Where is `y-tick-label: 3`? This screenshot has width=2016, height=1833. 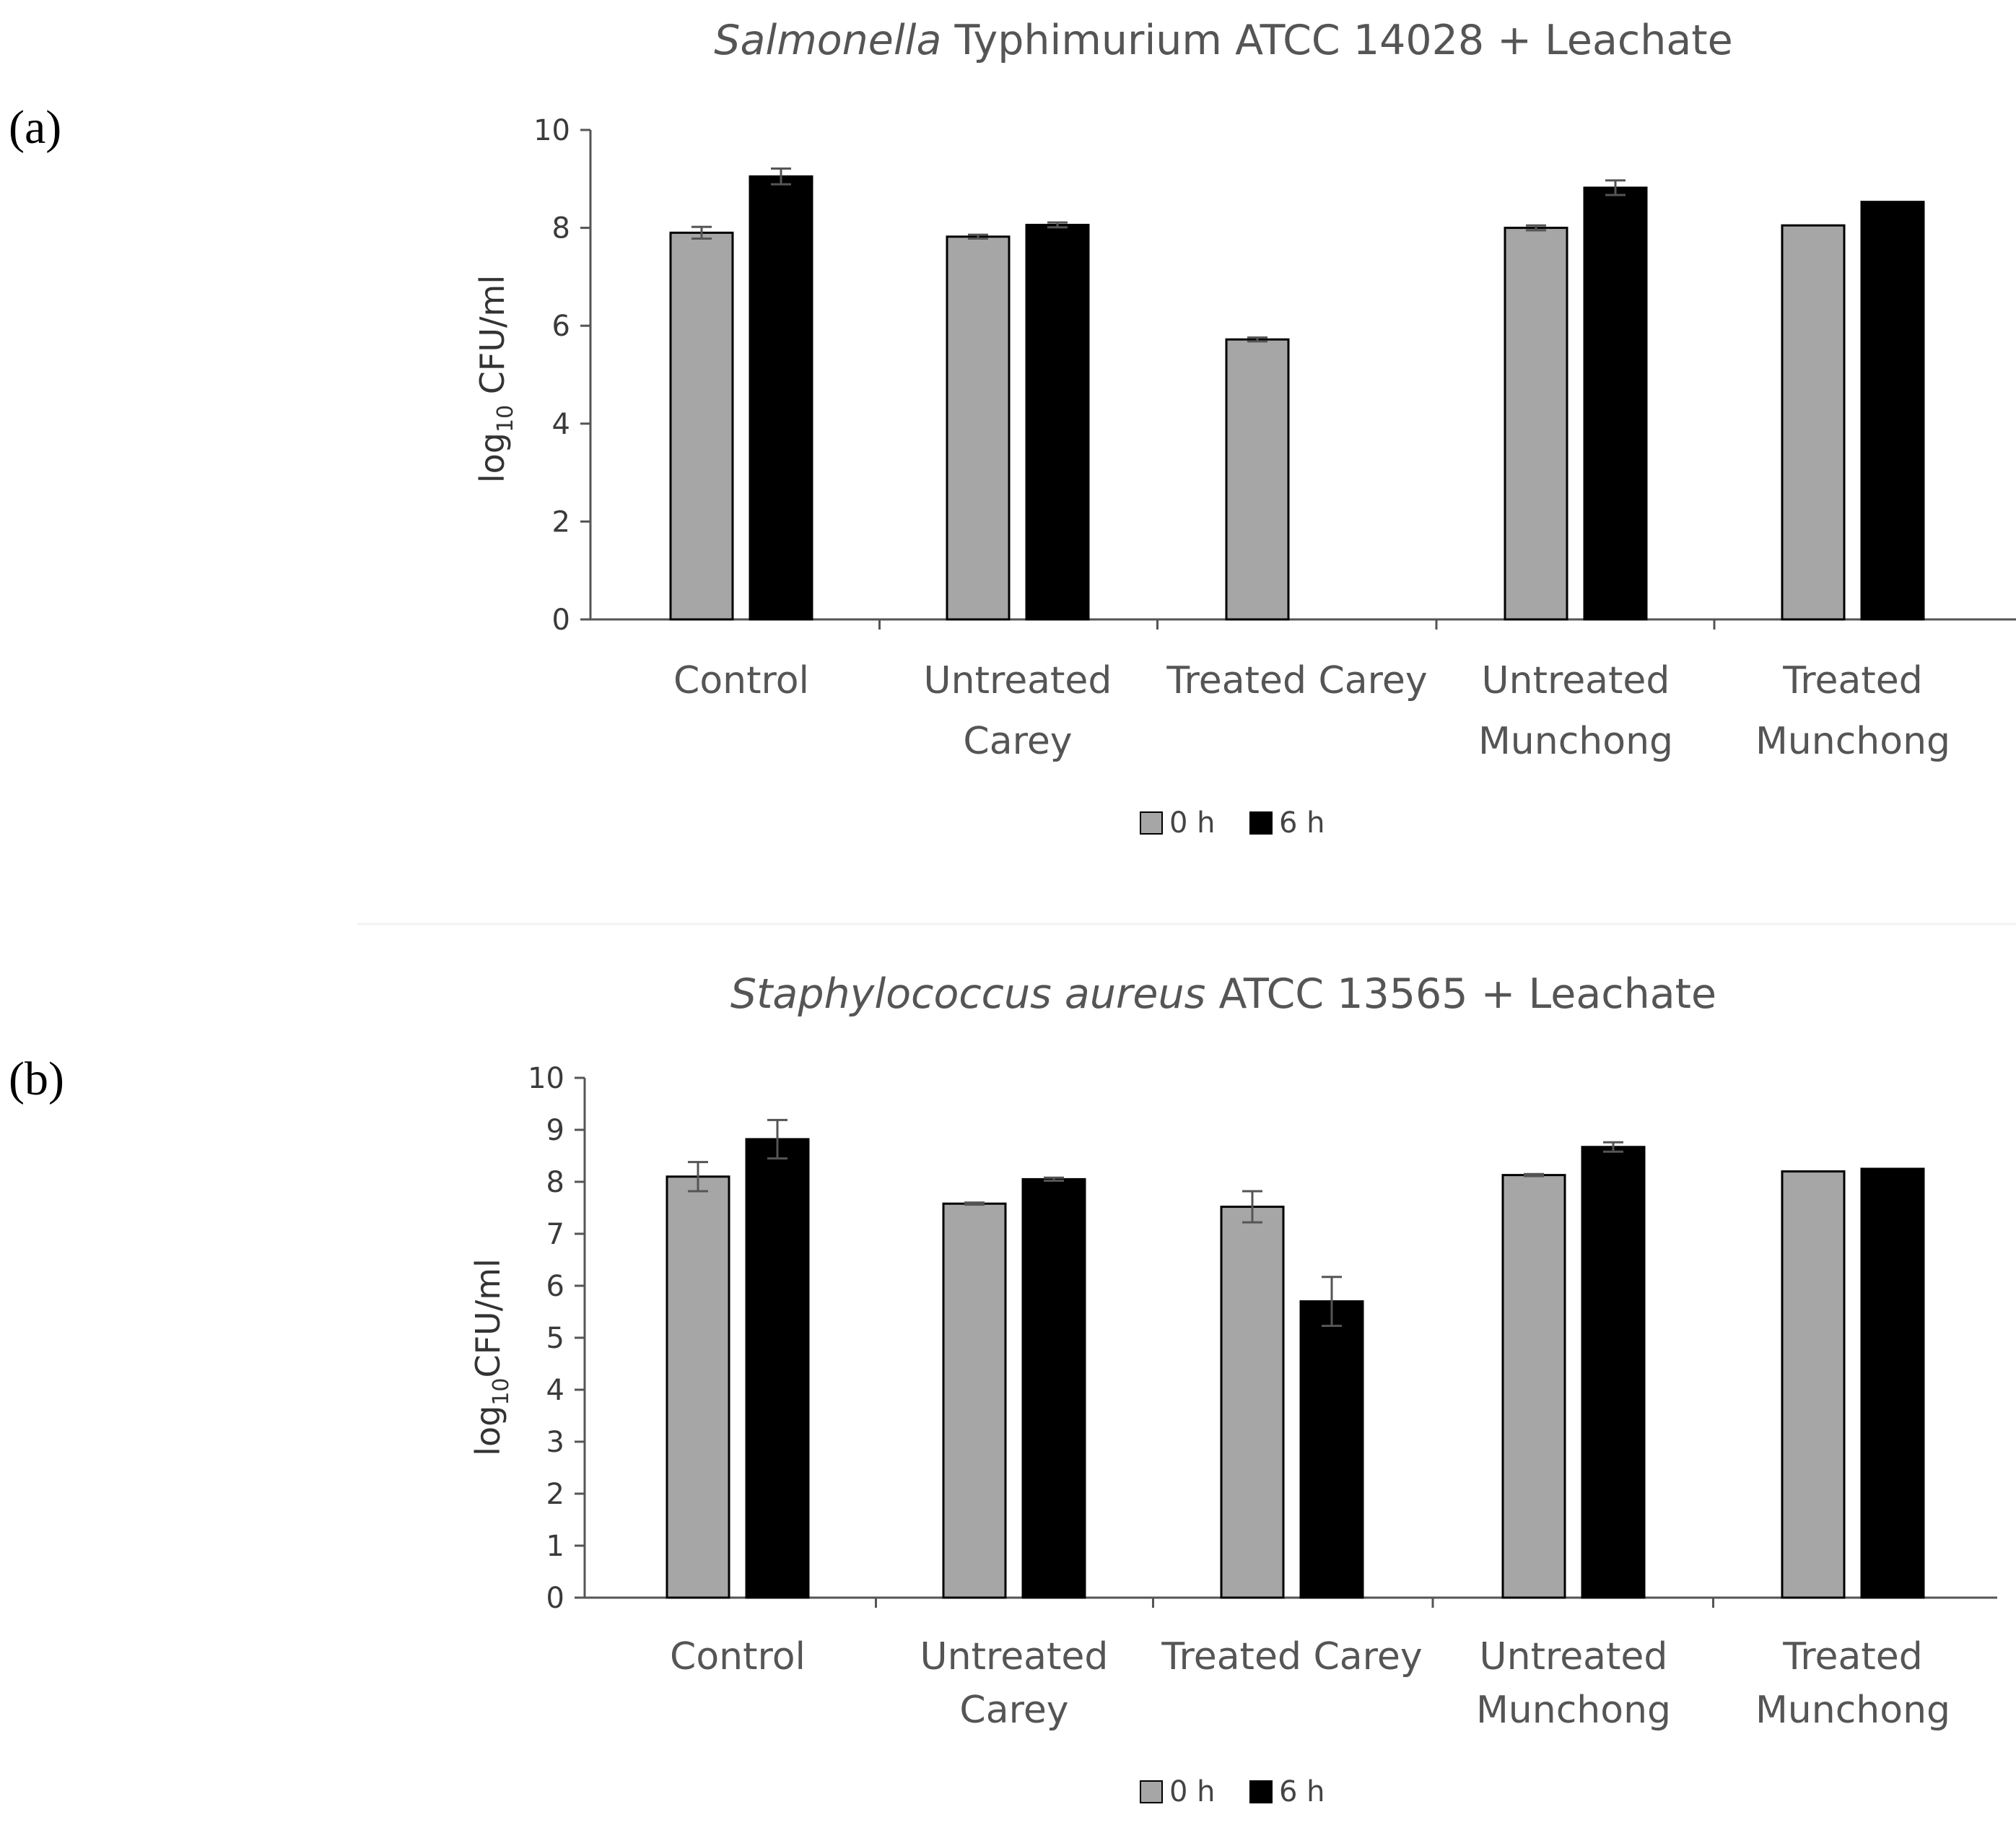 y-tick-label: 3 is located at coordinates (555, 1442).